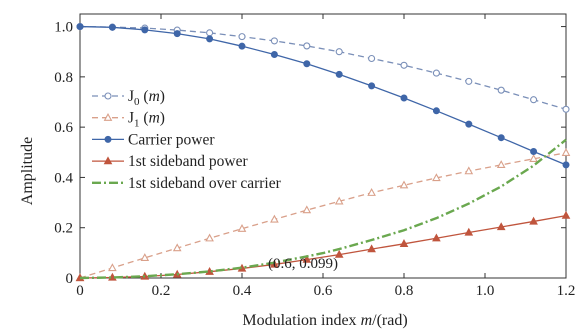 The width and height of the screenshot is (587, 329). What do you see at coordinates (63, 229) in the screenshot?
I see `y-tick-label: 0.2` at bounding box center [63, 229].